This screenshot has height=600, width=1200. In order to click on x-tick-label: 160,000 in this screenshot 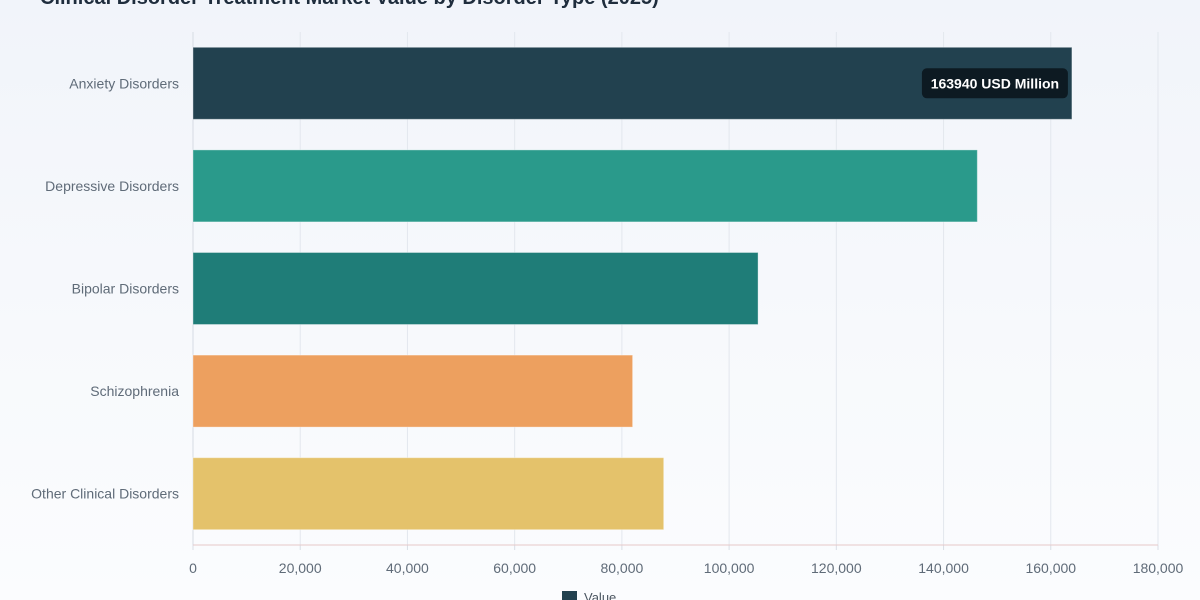, I will do `click(1050, 568)`.